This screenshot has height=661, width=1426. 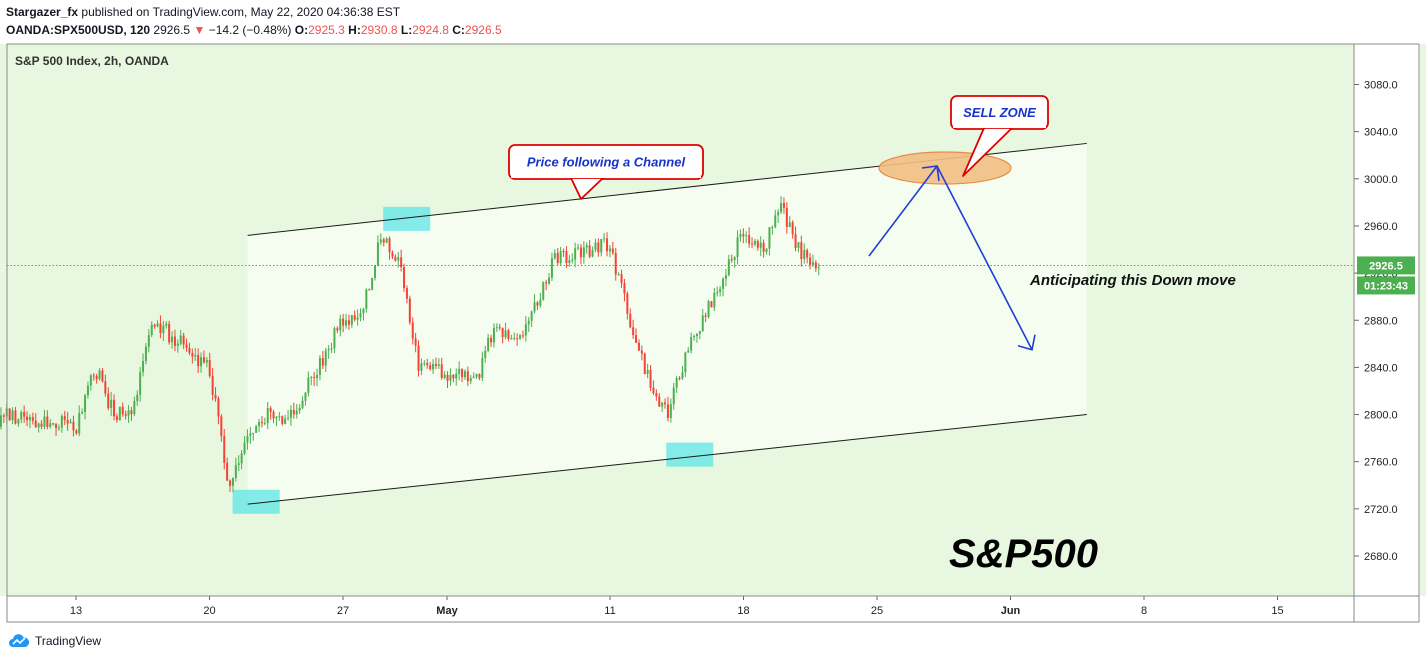 I want to click on x-tick-label: May, so click(x=447, y=611).